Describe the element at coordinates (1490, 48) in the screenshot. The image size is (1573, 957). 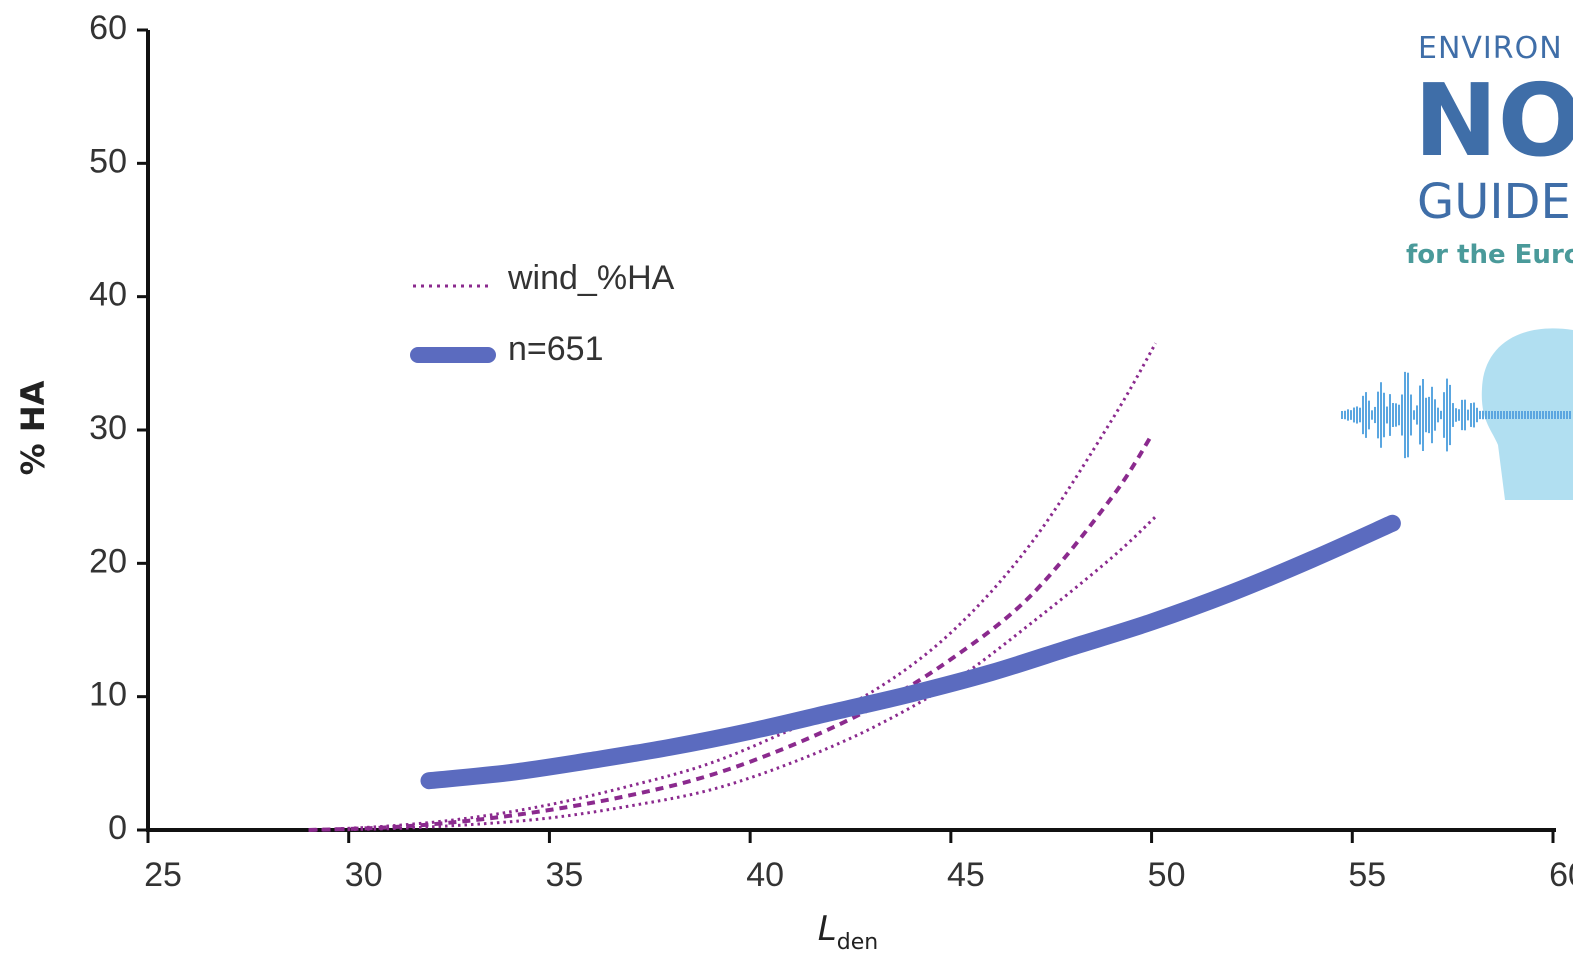
I see `logo-line1: ENVIRON` at that location.